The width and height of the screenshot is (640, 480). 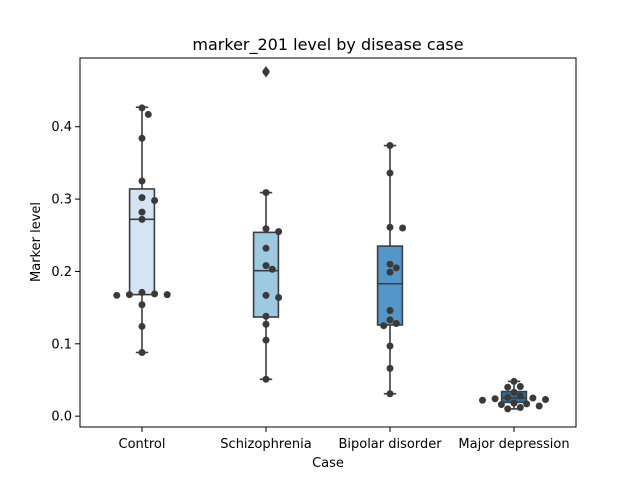 I want to click on x-tick-label: Control, so click(x=142, y=444).